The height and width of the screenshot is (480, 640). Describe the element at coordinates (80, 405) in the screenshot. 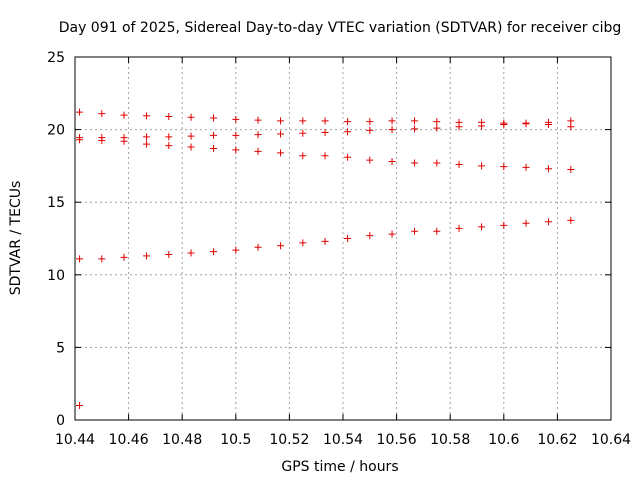

I see `data-point-outlier` at that location.